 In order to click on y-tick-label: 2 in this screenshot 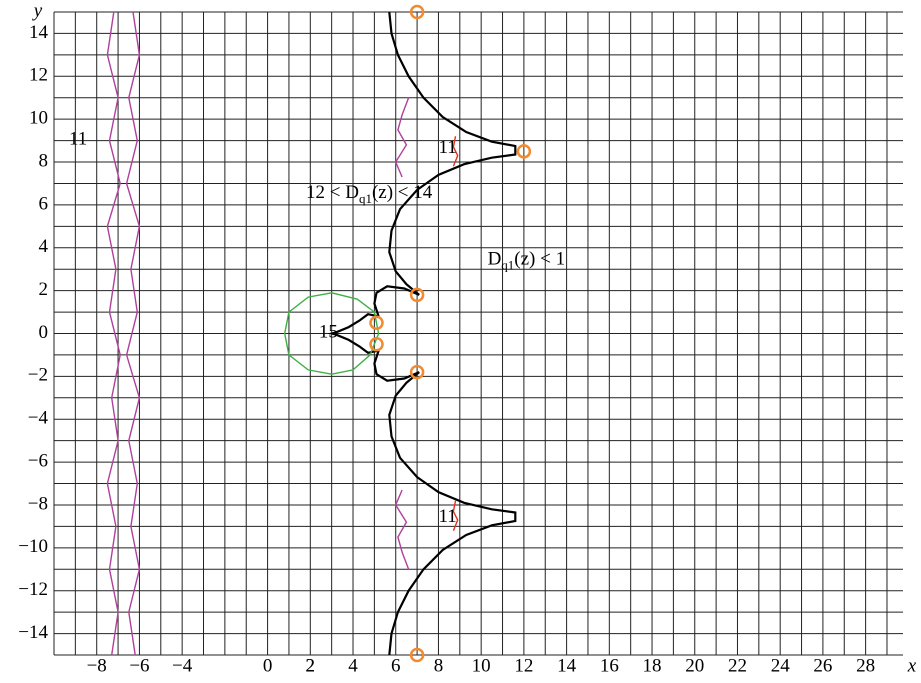, I will do `click(44, 289)`.